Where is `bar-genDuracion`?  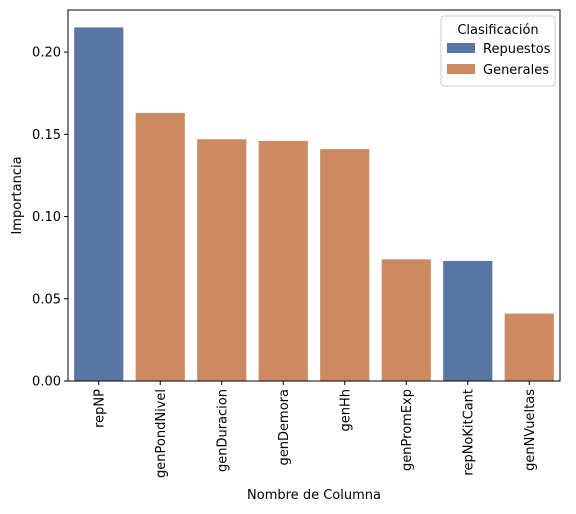 bar-genDuracion is located at coordinates (222, 260).